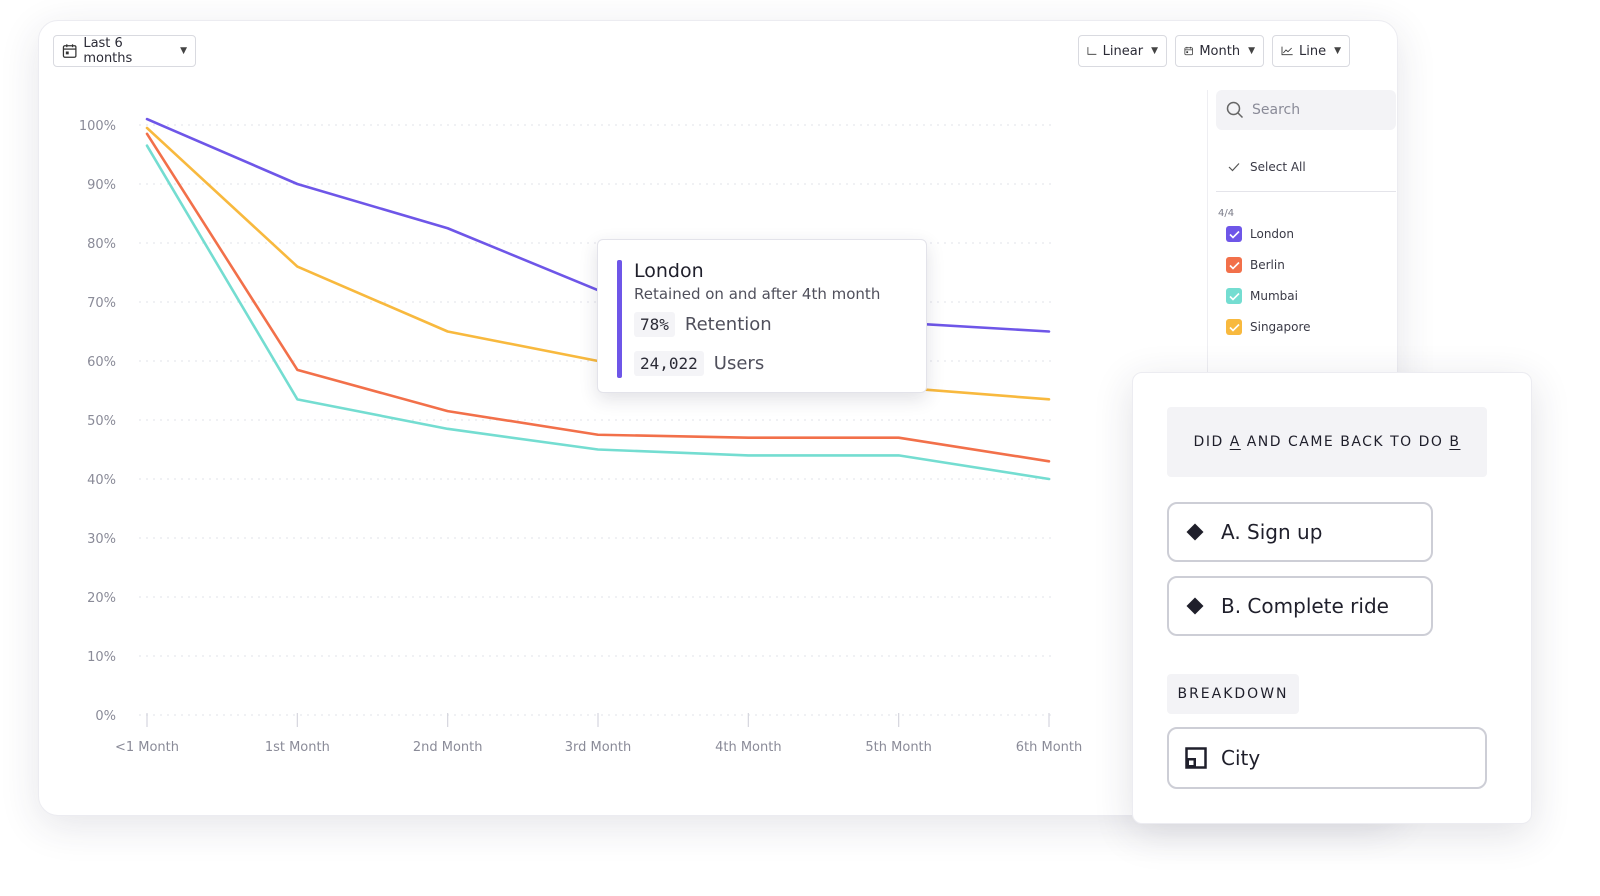 The height and width of the screenshot is (896, 1600). Describe the element at coordinates (1196, 758) in the screenshot. I see `property-icon` at that location.